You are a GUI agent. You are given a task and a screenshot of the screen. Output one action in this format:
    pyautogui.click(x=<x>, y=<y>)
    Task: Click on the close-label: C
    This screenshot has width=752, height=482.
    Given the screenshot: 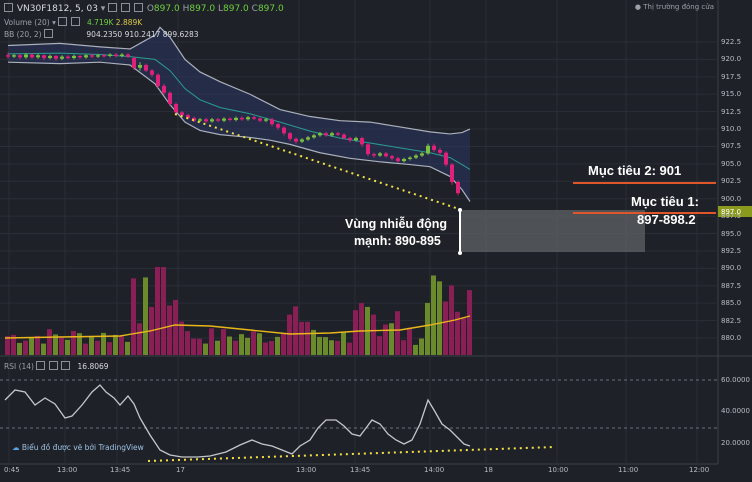 What is the action you would take?
    pyautogui.click(x=254, y=9)
    